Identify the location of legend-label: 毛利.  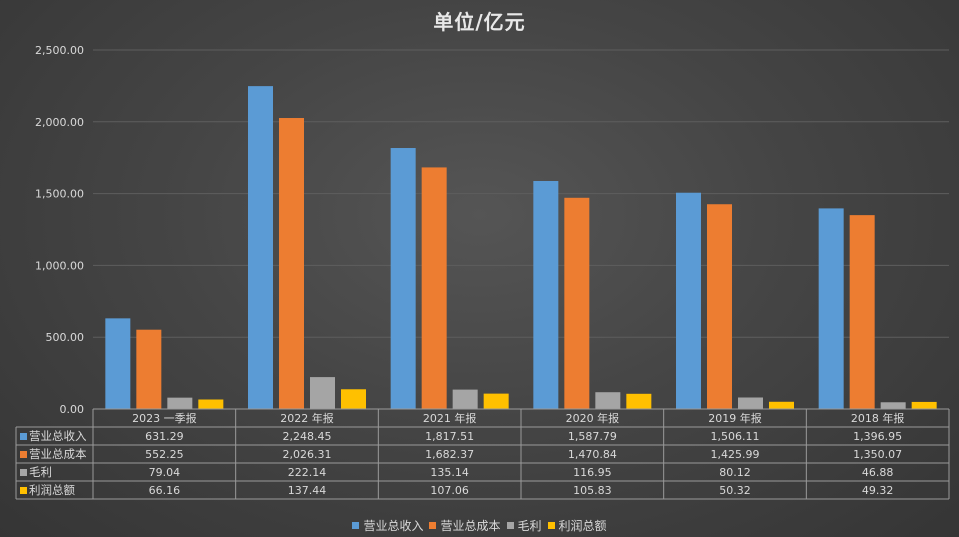
(529, 526).